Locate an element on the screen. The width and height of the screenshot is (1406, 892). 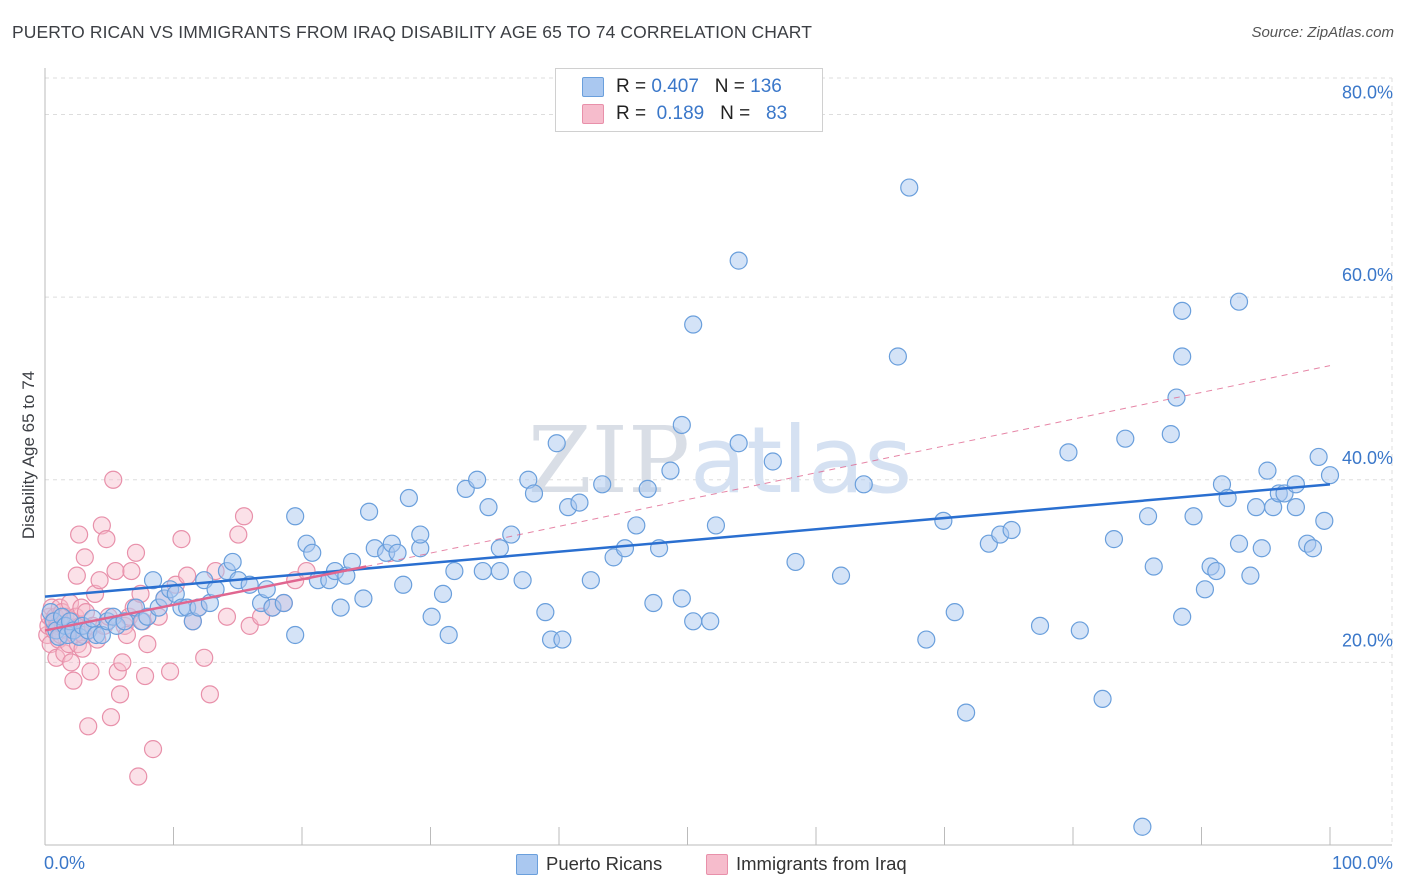
legend-n-label: N = is located at coordinates (729, 86).